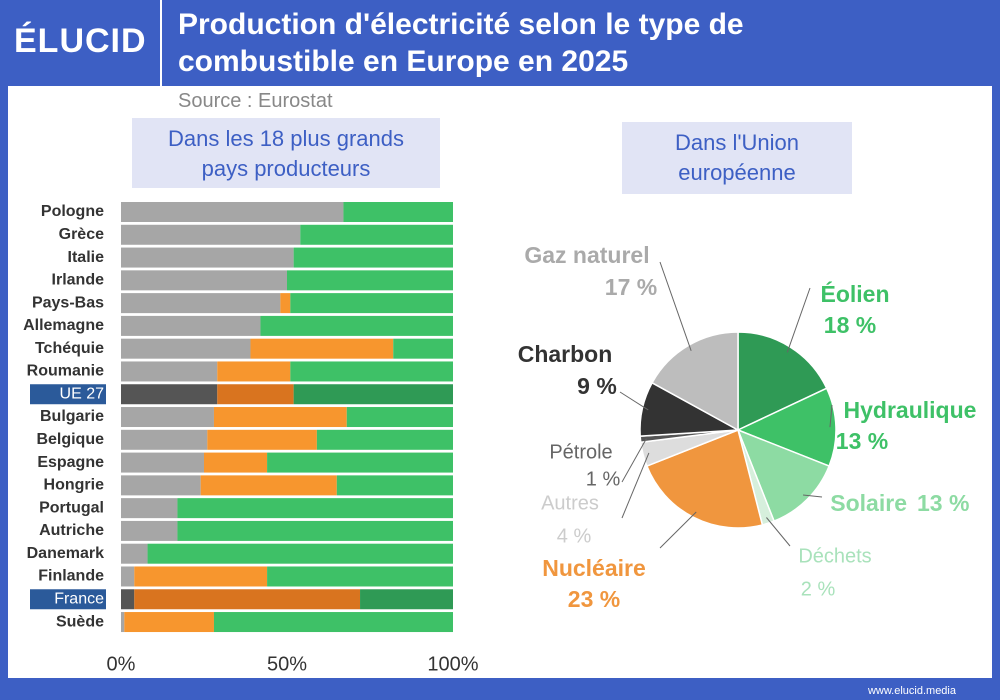  What do you see at coordinates (850, 325) in the screenshot?
I see `slice-value-label: 18 %` at bounding box center [850, 325].